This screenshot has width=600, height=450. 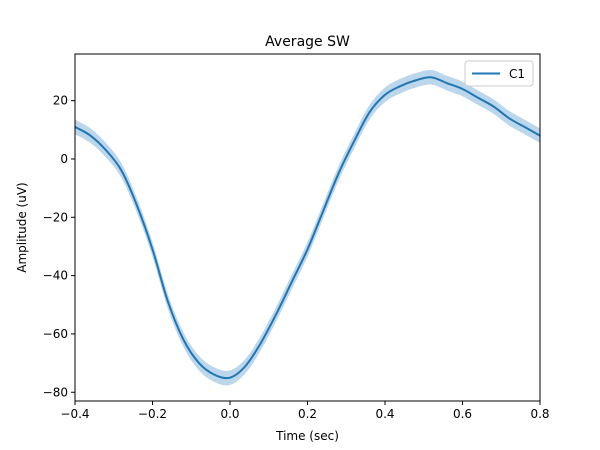 What do you see at coordinates (384, 414) in the screenshot?
I see `x-tick-label: 0.4` at bounding box center [384, 414].